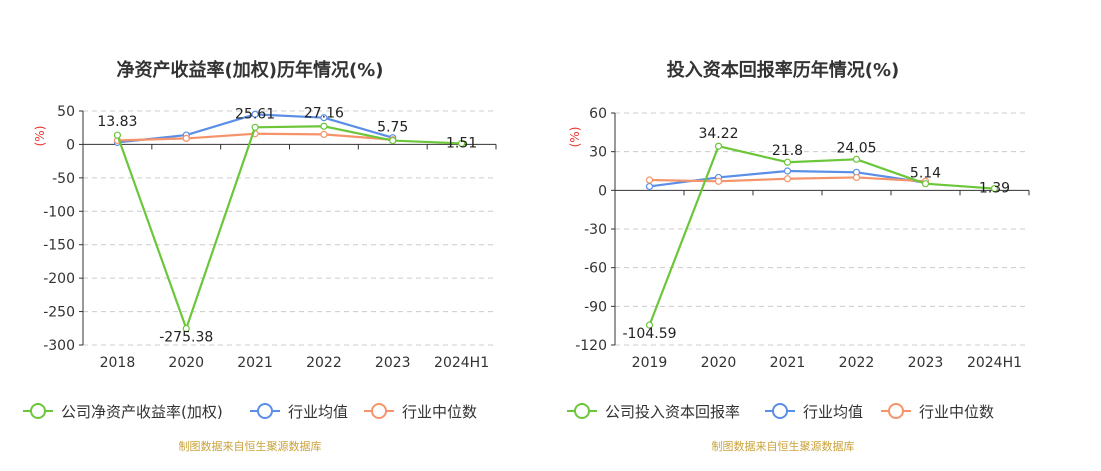 The width and height of the screenshot is (1101, 471). Describe the element at coordinates (117, 122) in the screenshot. I see `data-label: 13.83` at that location.